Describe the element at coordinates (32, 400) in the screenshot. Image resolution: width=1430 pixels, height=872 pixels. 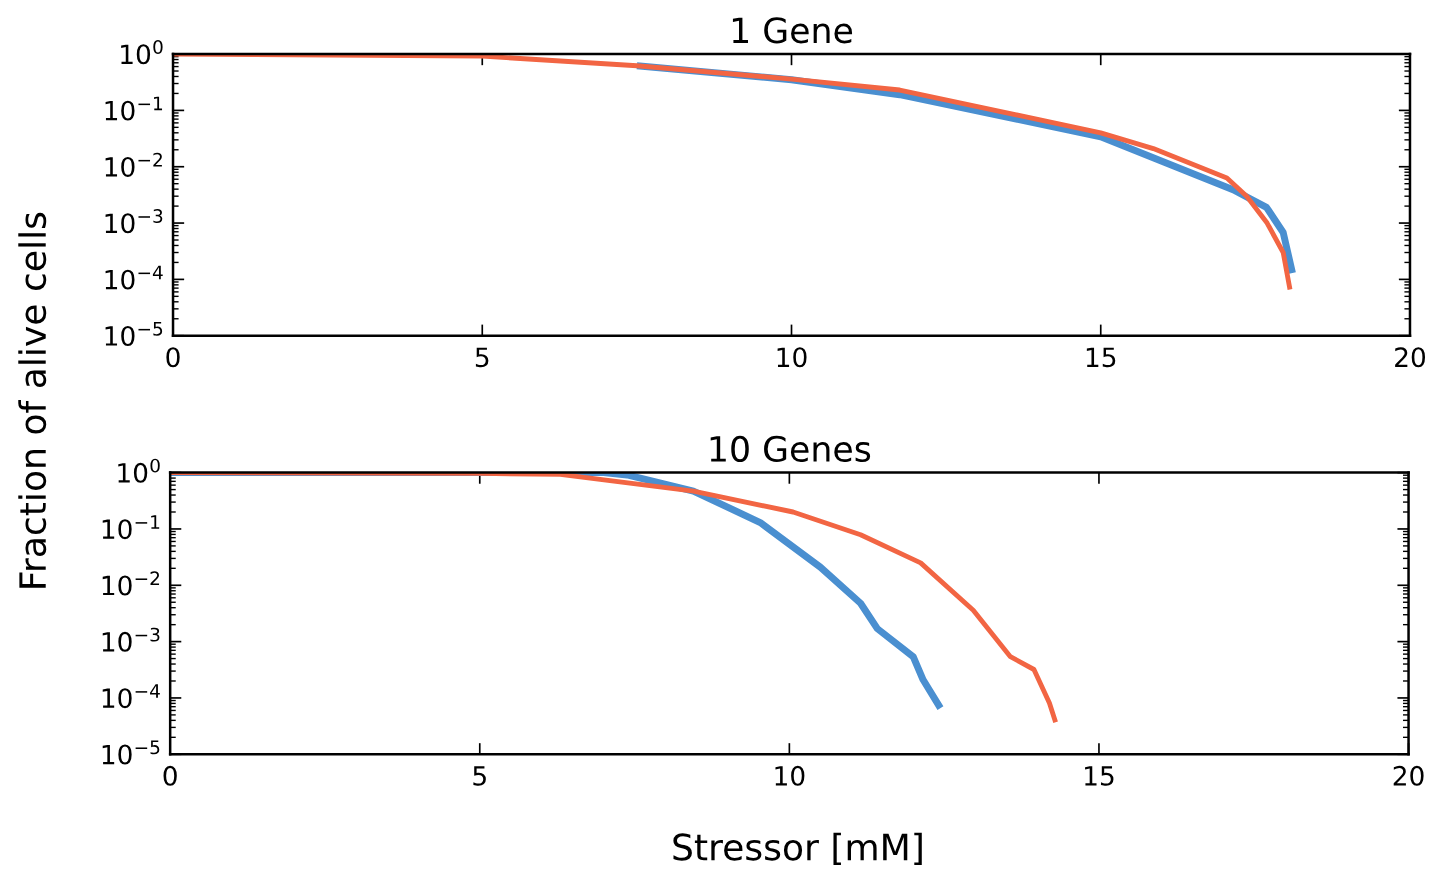
I see `y-axis-title: Fraction of alive cells` at that location.